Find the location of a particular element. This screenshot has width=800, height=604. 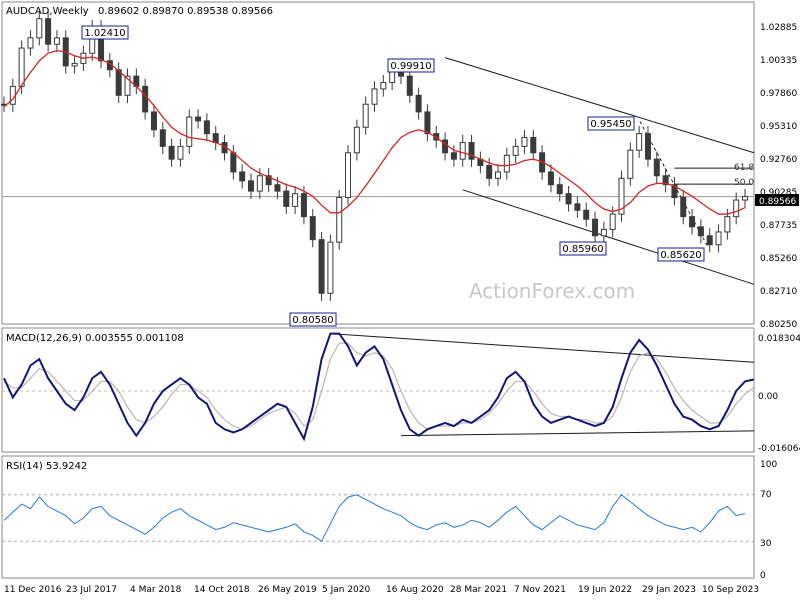

rsi-line is located at coordinates (374, 518).